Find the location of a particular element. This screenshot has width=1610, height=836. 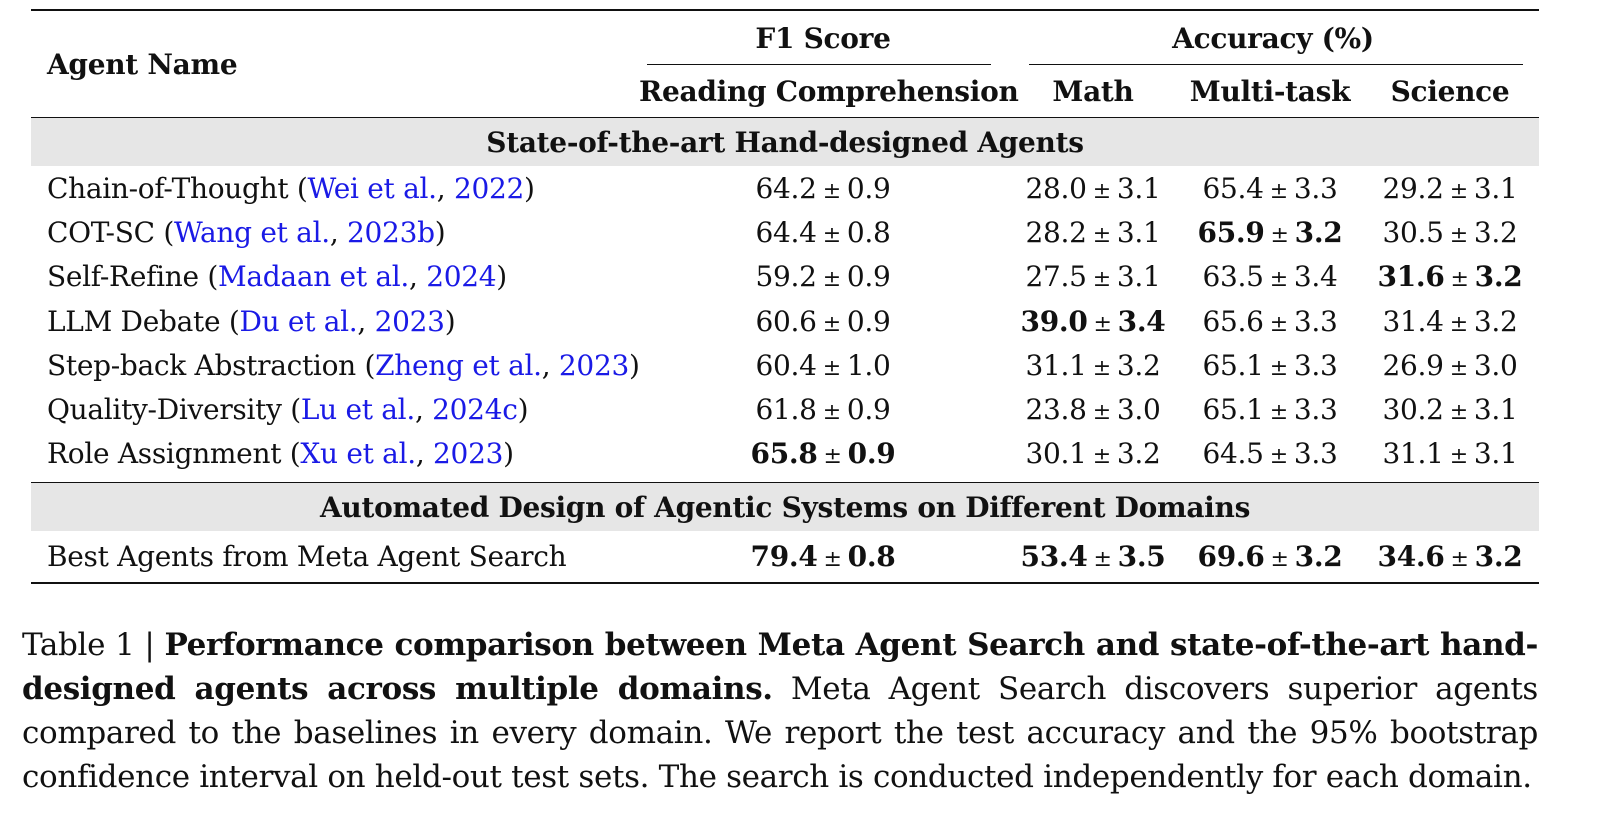

score-cell: 65.4 ±3.3 is located at coordinates (1270, 188).